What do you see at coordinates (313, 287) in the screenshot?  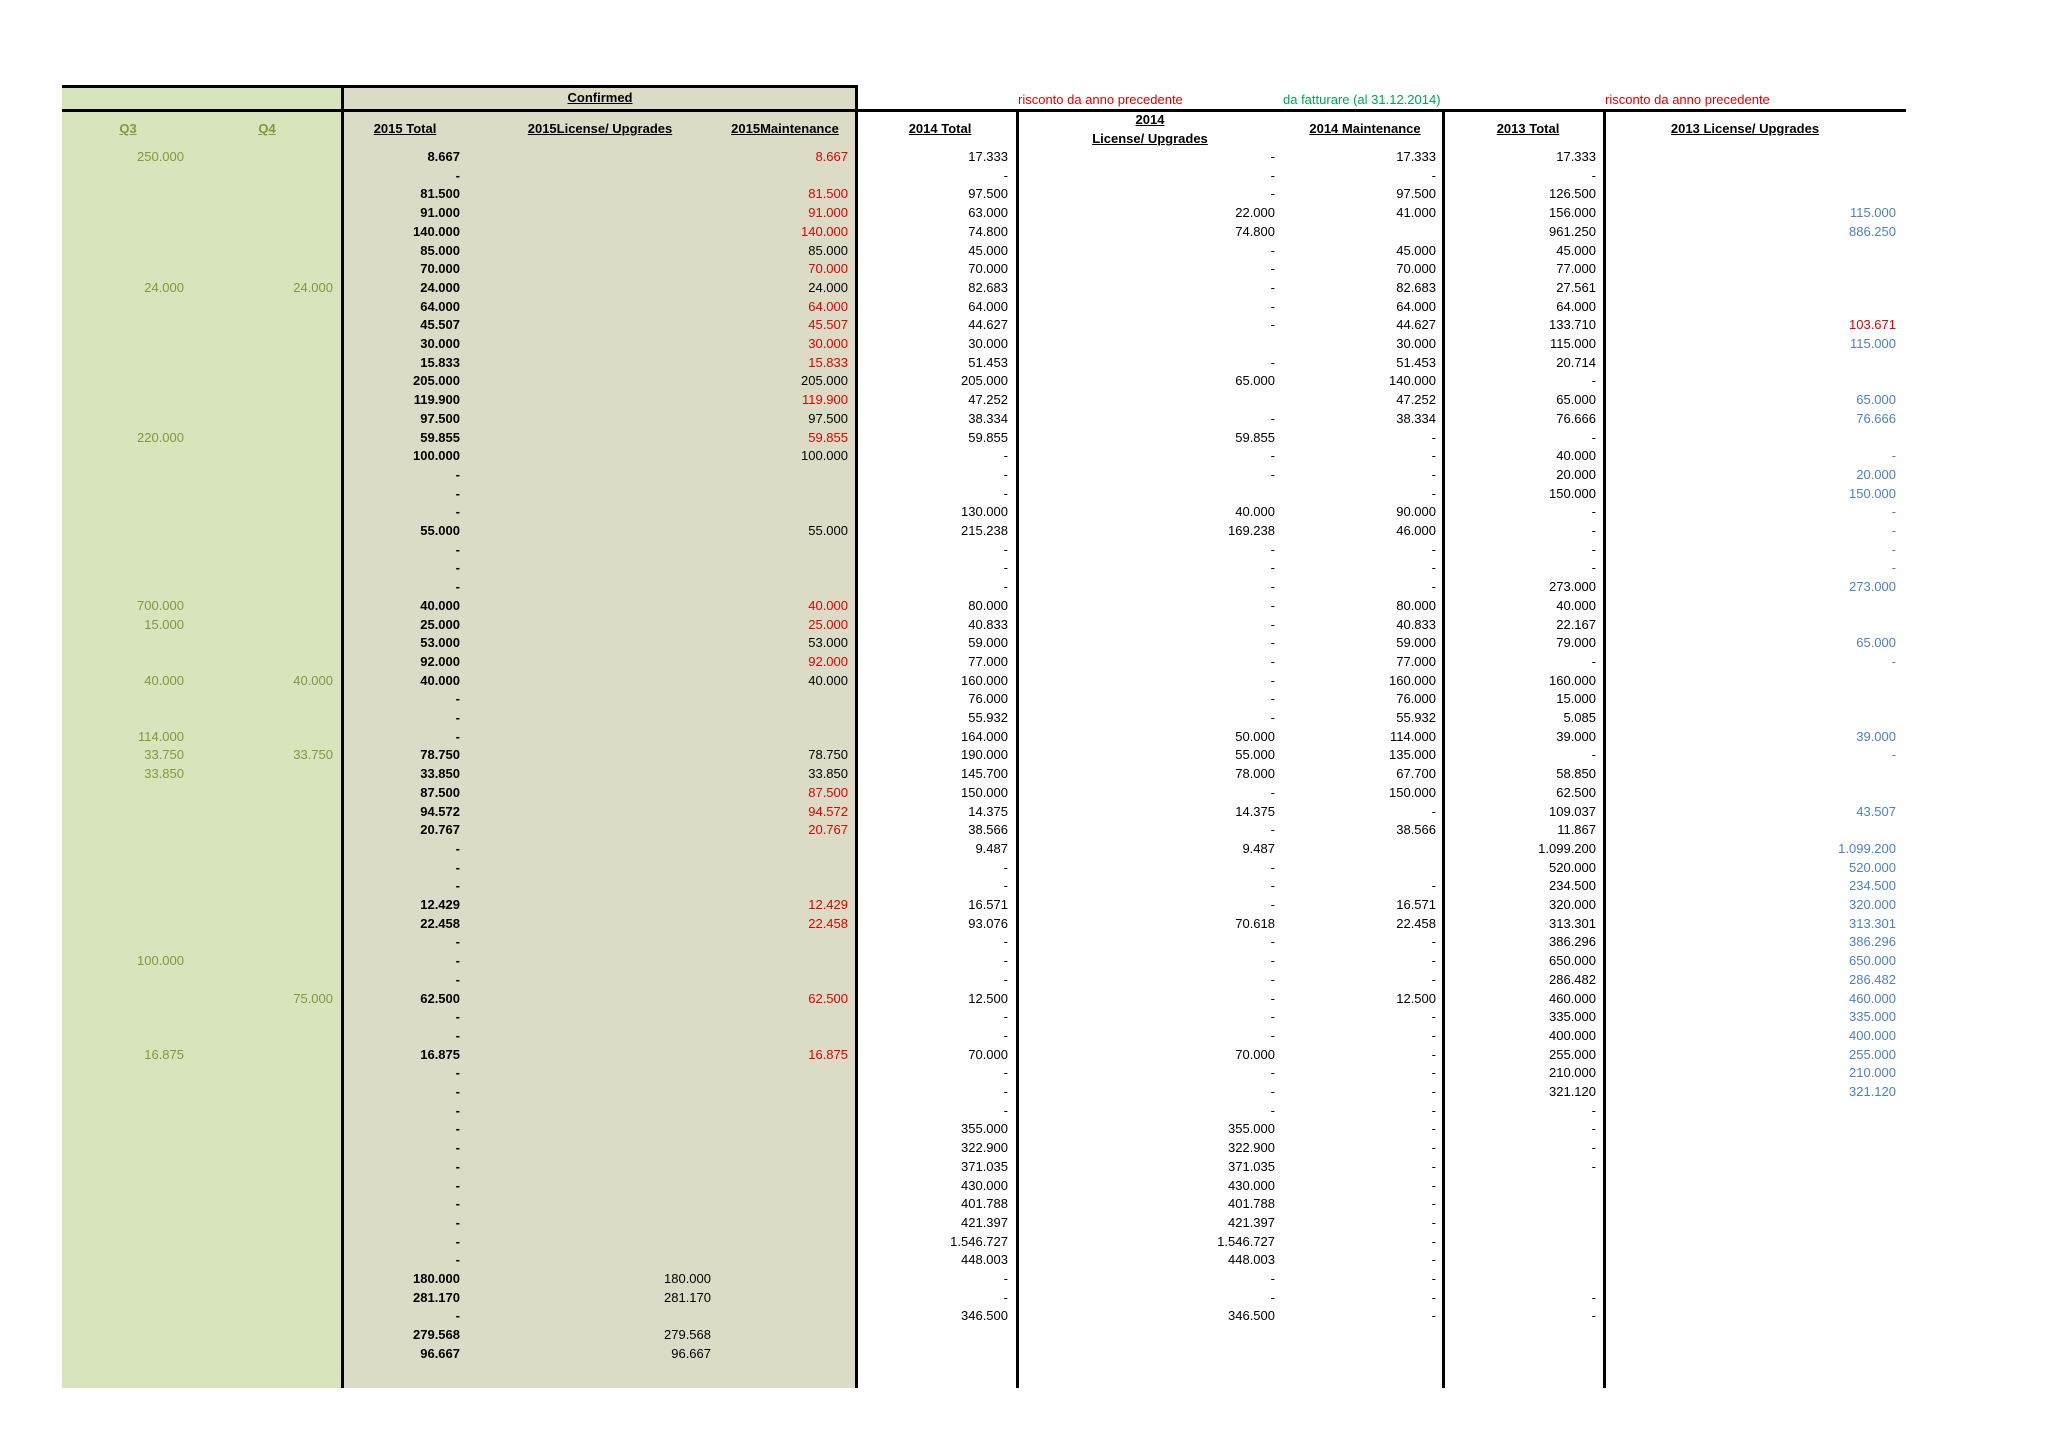 I see `cell-q4: 24.000` at bounding box center [313, 287].